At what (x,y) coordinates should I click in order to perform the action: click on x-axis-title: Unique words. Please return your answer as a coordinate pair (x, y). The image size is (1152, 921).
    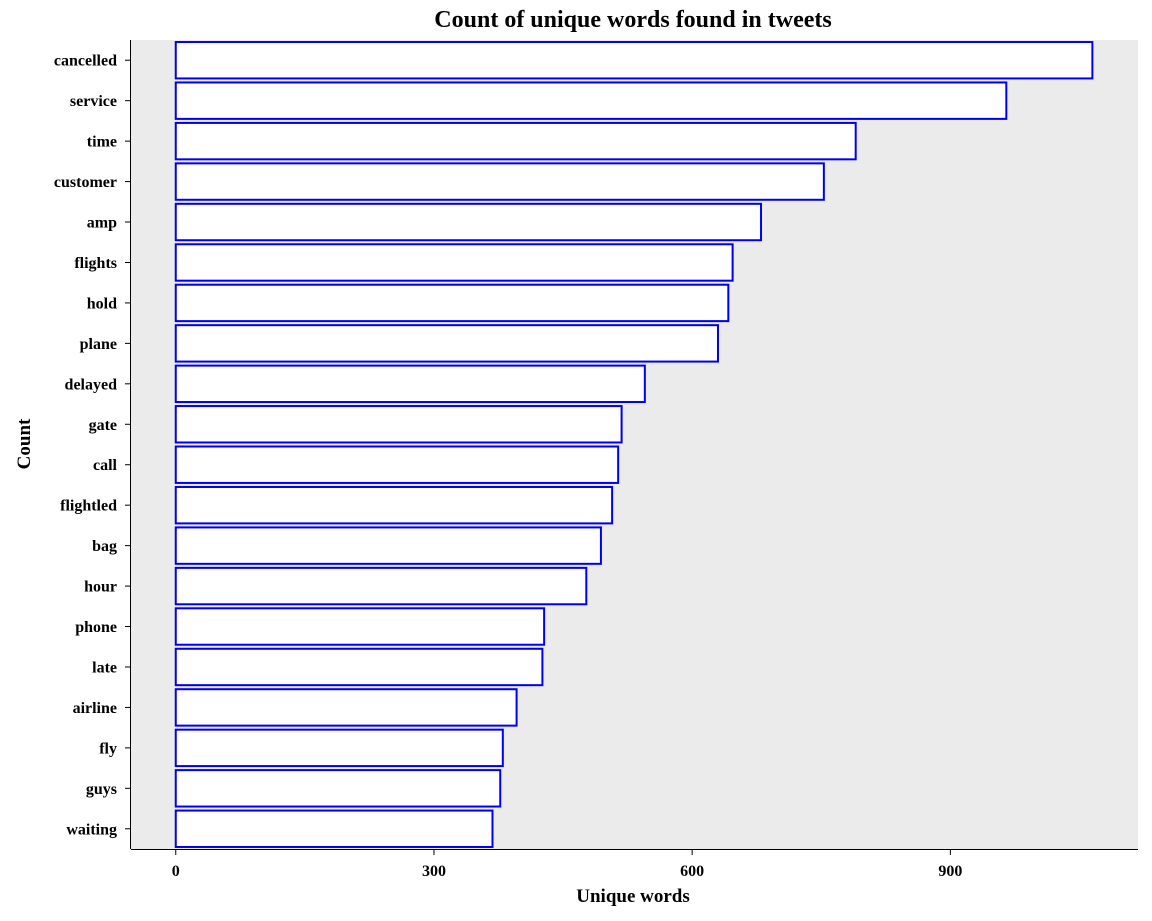
    Looking at the image, I should click on (633, 896).